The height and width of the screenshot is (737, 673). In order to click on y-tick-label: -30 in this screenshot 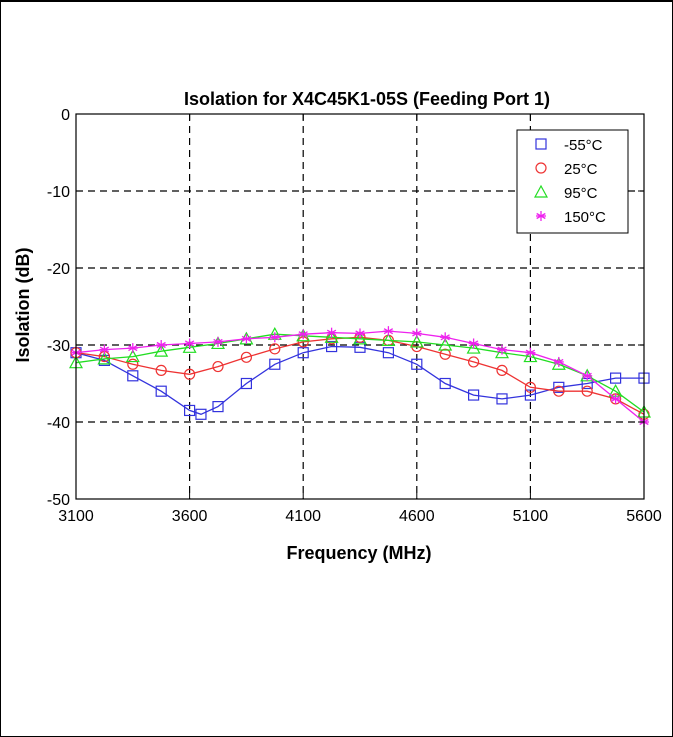, I will do `click(58, 346)`.